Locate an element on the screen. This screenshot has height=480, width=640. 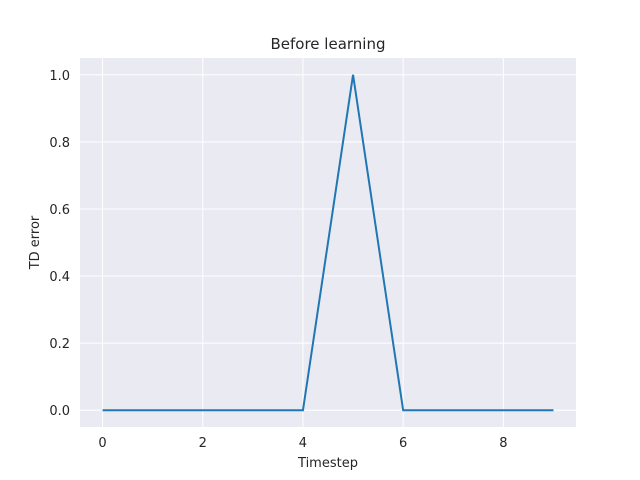
x-axis-label: Timestep is located at coordinates (327, 463).